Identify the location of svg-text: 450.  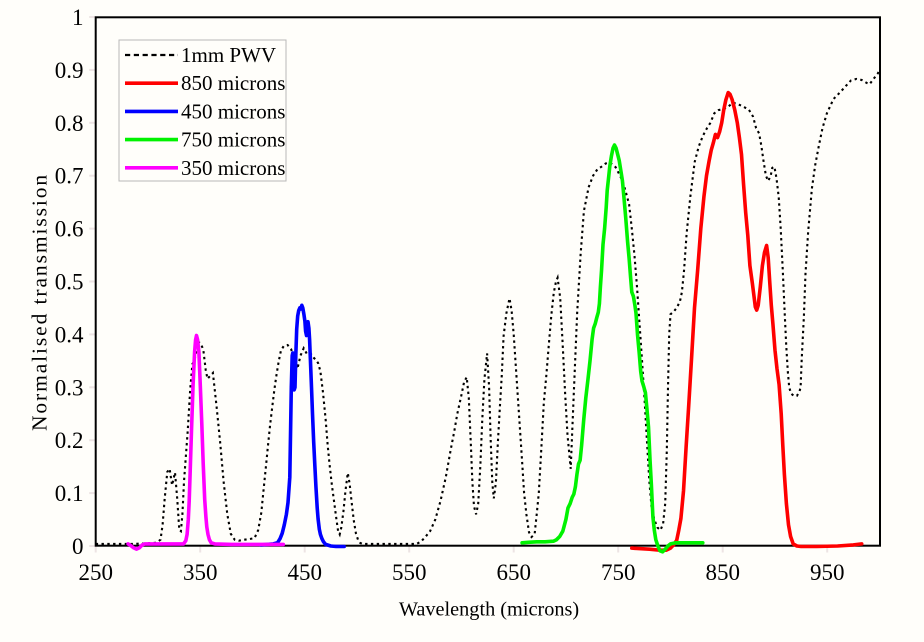
(304, 572).